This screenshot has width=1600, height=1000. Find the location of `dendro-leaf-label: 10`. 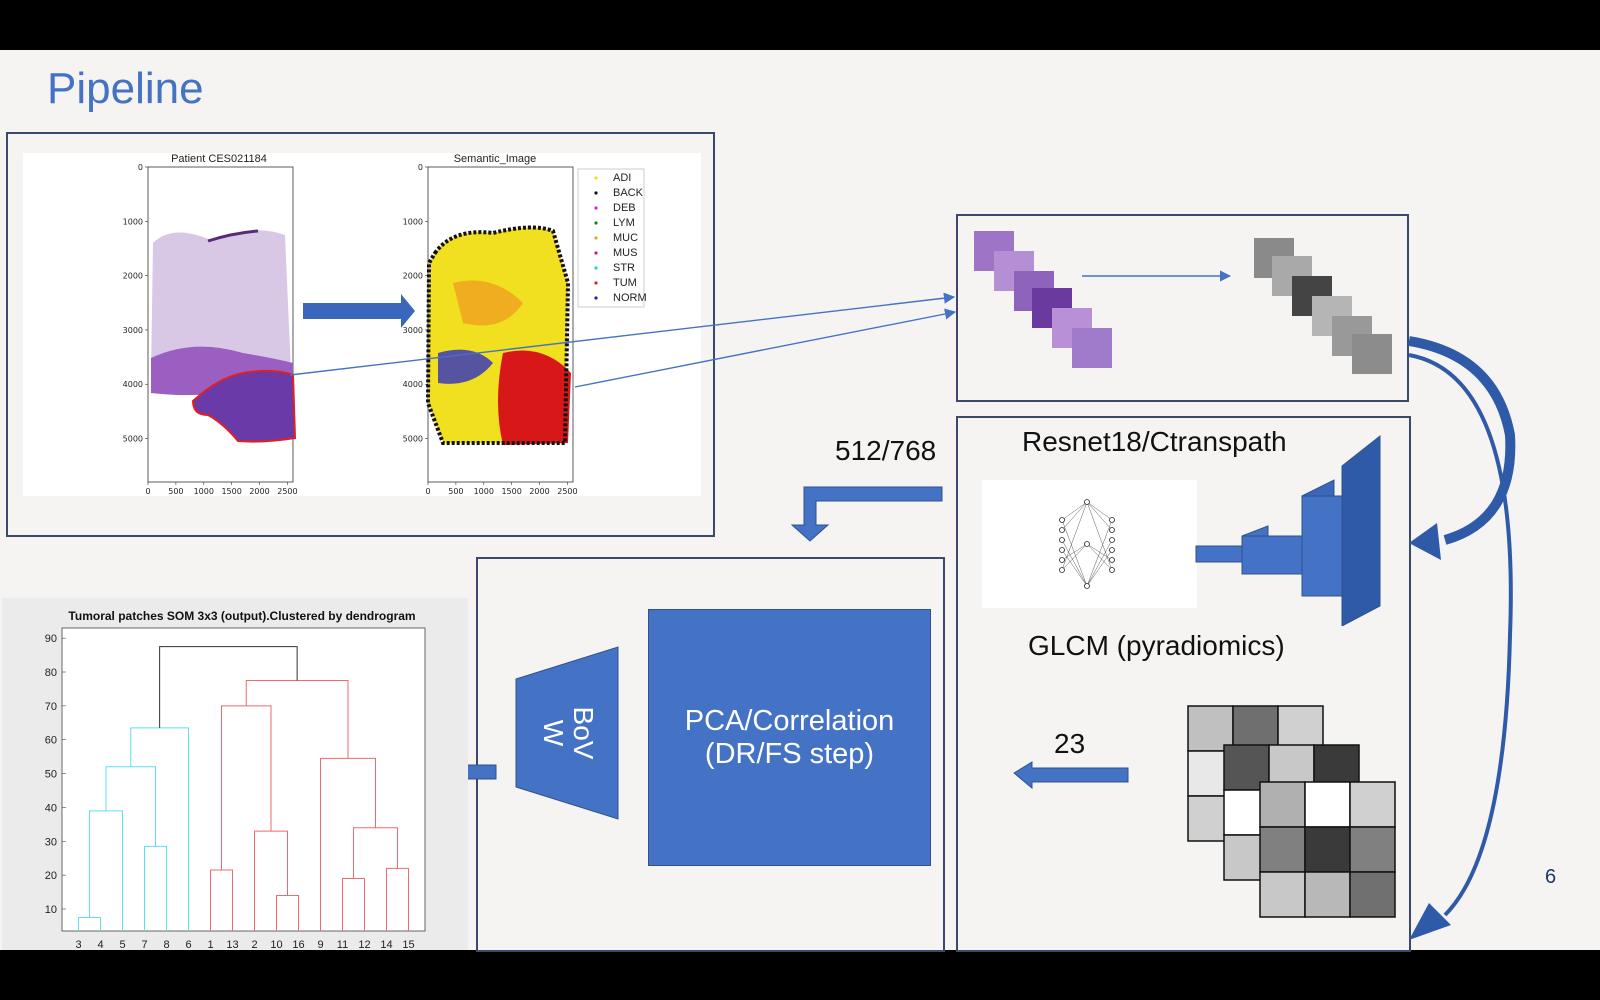

dendro-leaf-label: 10 is located at coordinates (276, 944).